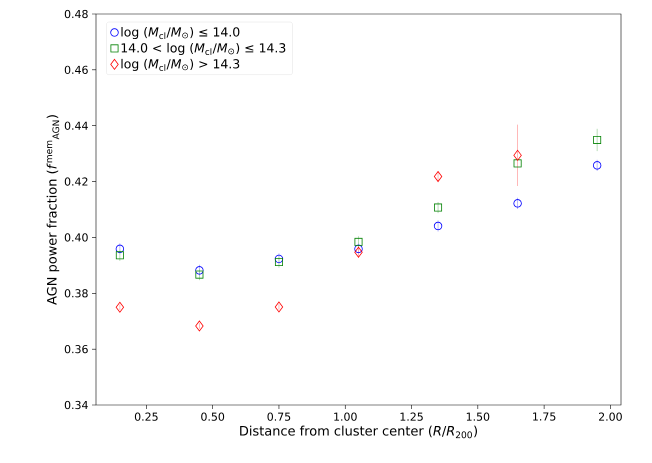  I want to click on x-tick-label: 0.50, so click(212, 416).